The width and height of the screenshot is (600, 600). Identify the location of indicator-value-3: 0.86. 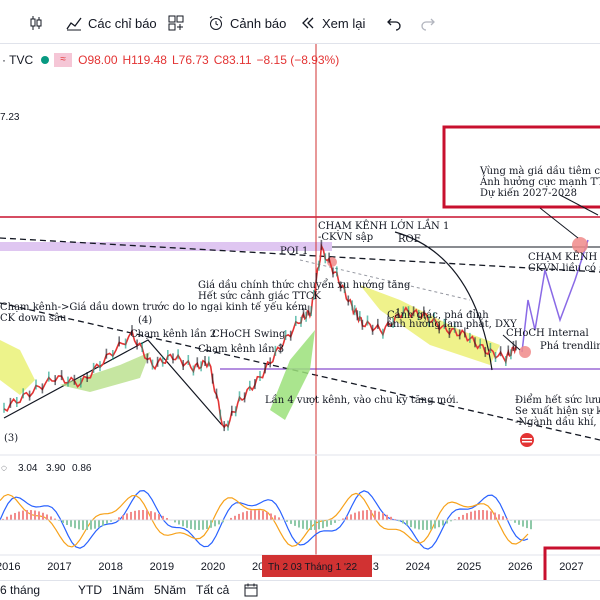
(82, 468).